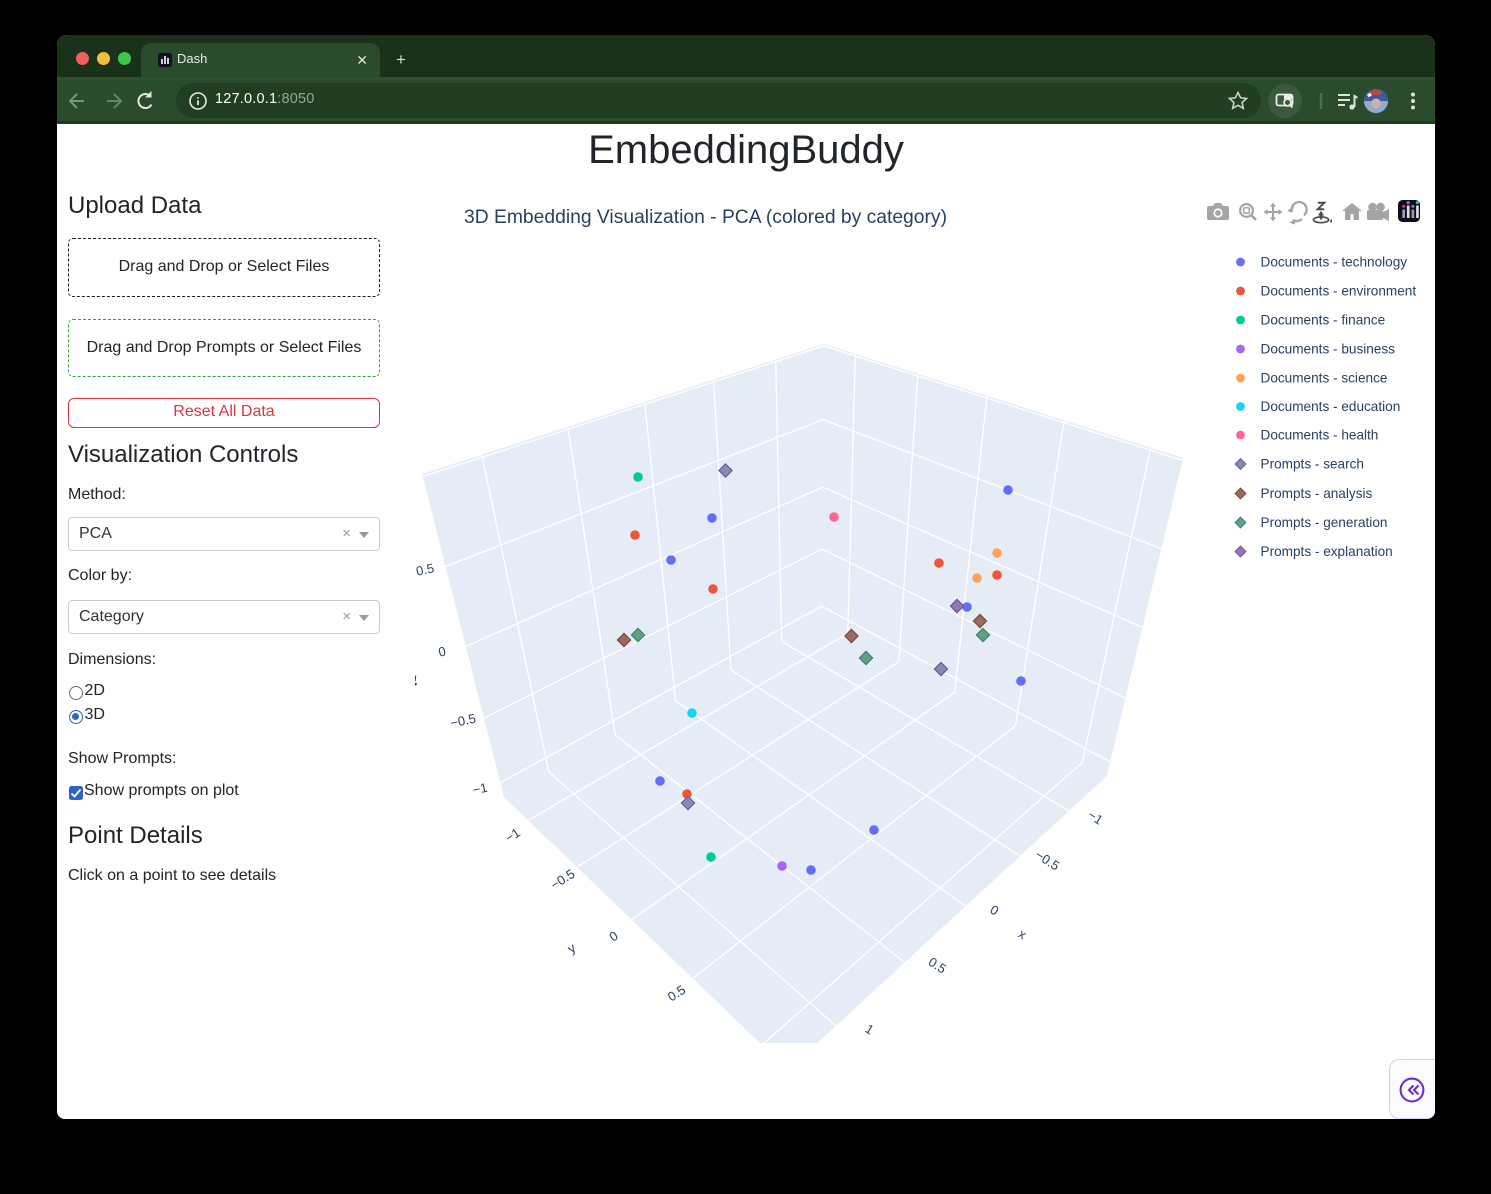  I want to click on svg-text: Documents - health, so click(1320, 435).